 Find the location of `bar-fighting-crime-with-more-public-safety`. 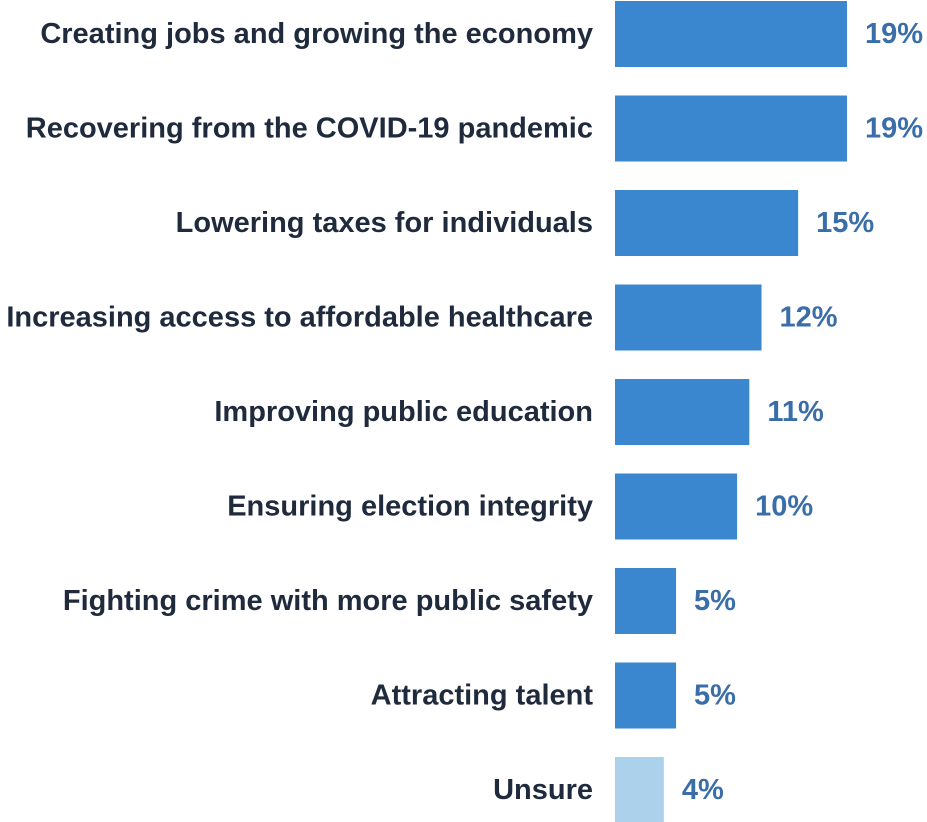

bar-fighting-crime-with-more-public-safety is located at coordinates (646, 601).